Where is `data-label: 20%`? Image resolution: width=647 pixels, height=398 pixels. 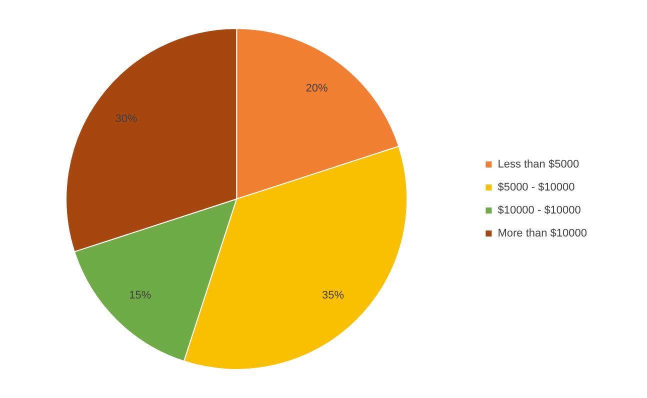 data-label: 20% is located at coordinates (317, 88).